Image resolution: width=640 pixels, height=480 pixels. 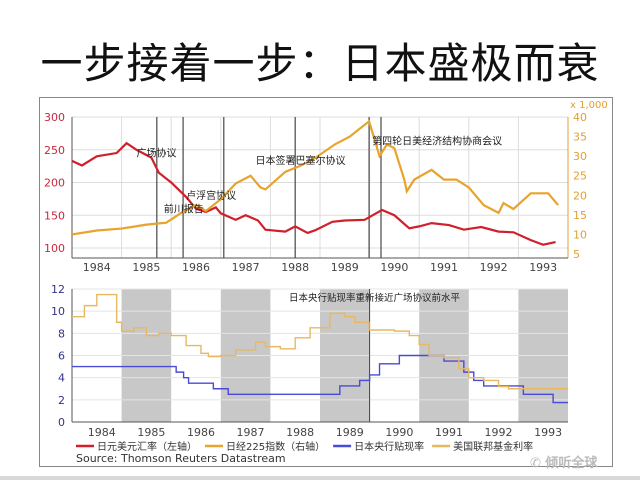 I want to click on watermark-logo: ✆ 倾听全球, so click(x=564, y=463).